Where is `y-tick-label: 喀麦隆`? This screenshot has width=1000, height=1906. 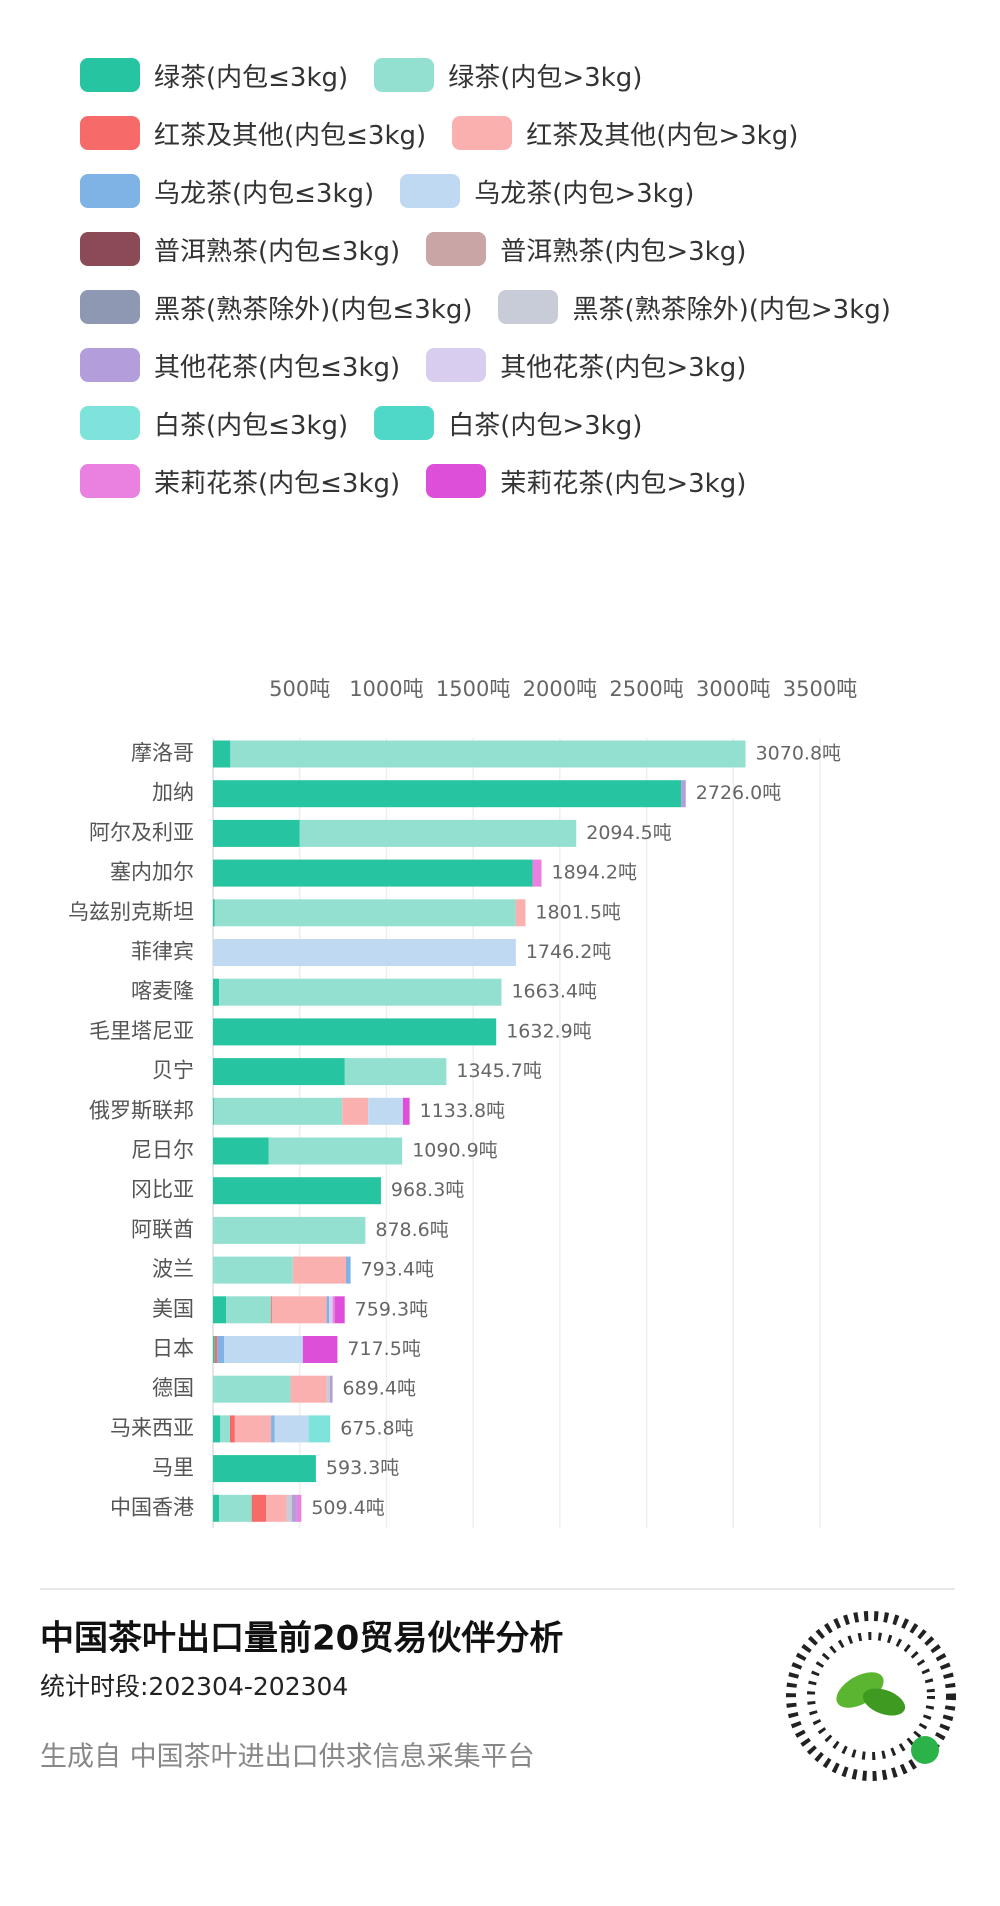 y-tick-label: 喀麦隆 is located at coordinates (162, 991).